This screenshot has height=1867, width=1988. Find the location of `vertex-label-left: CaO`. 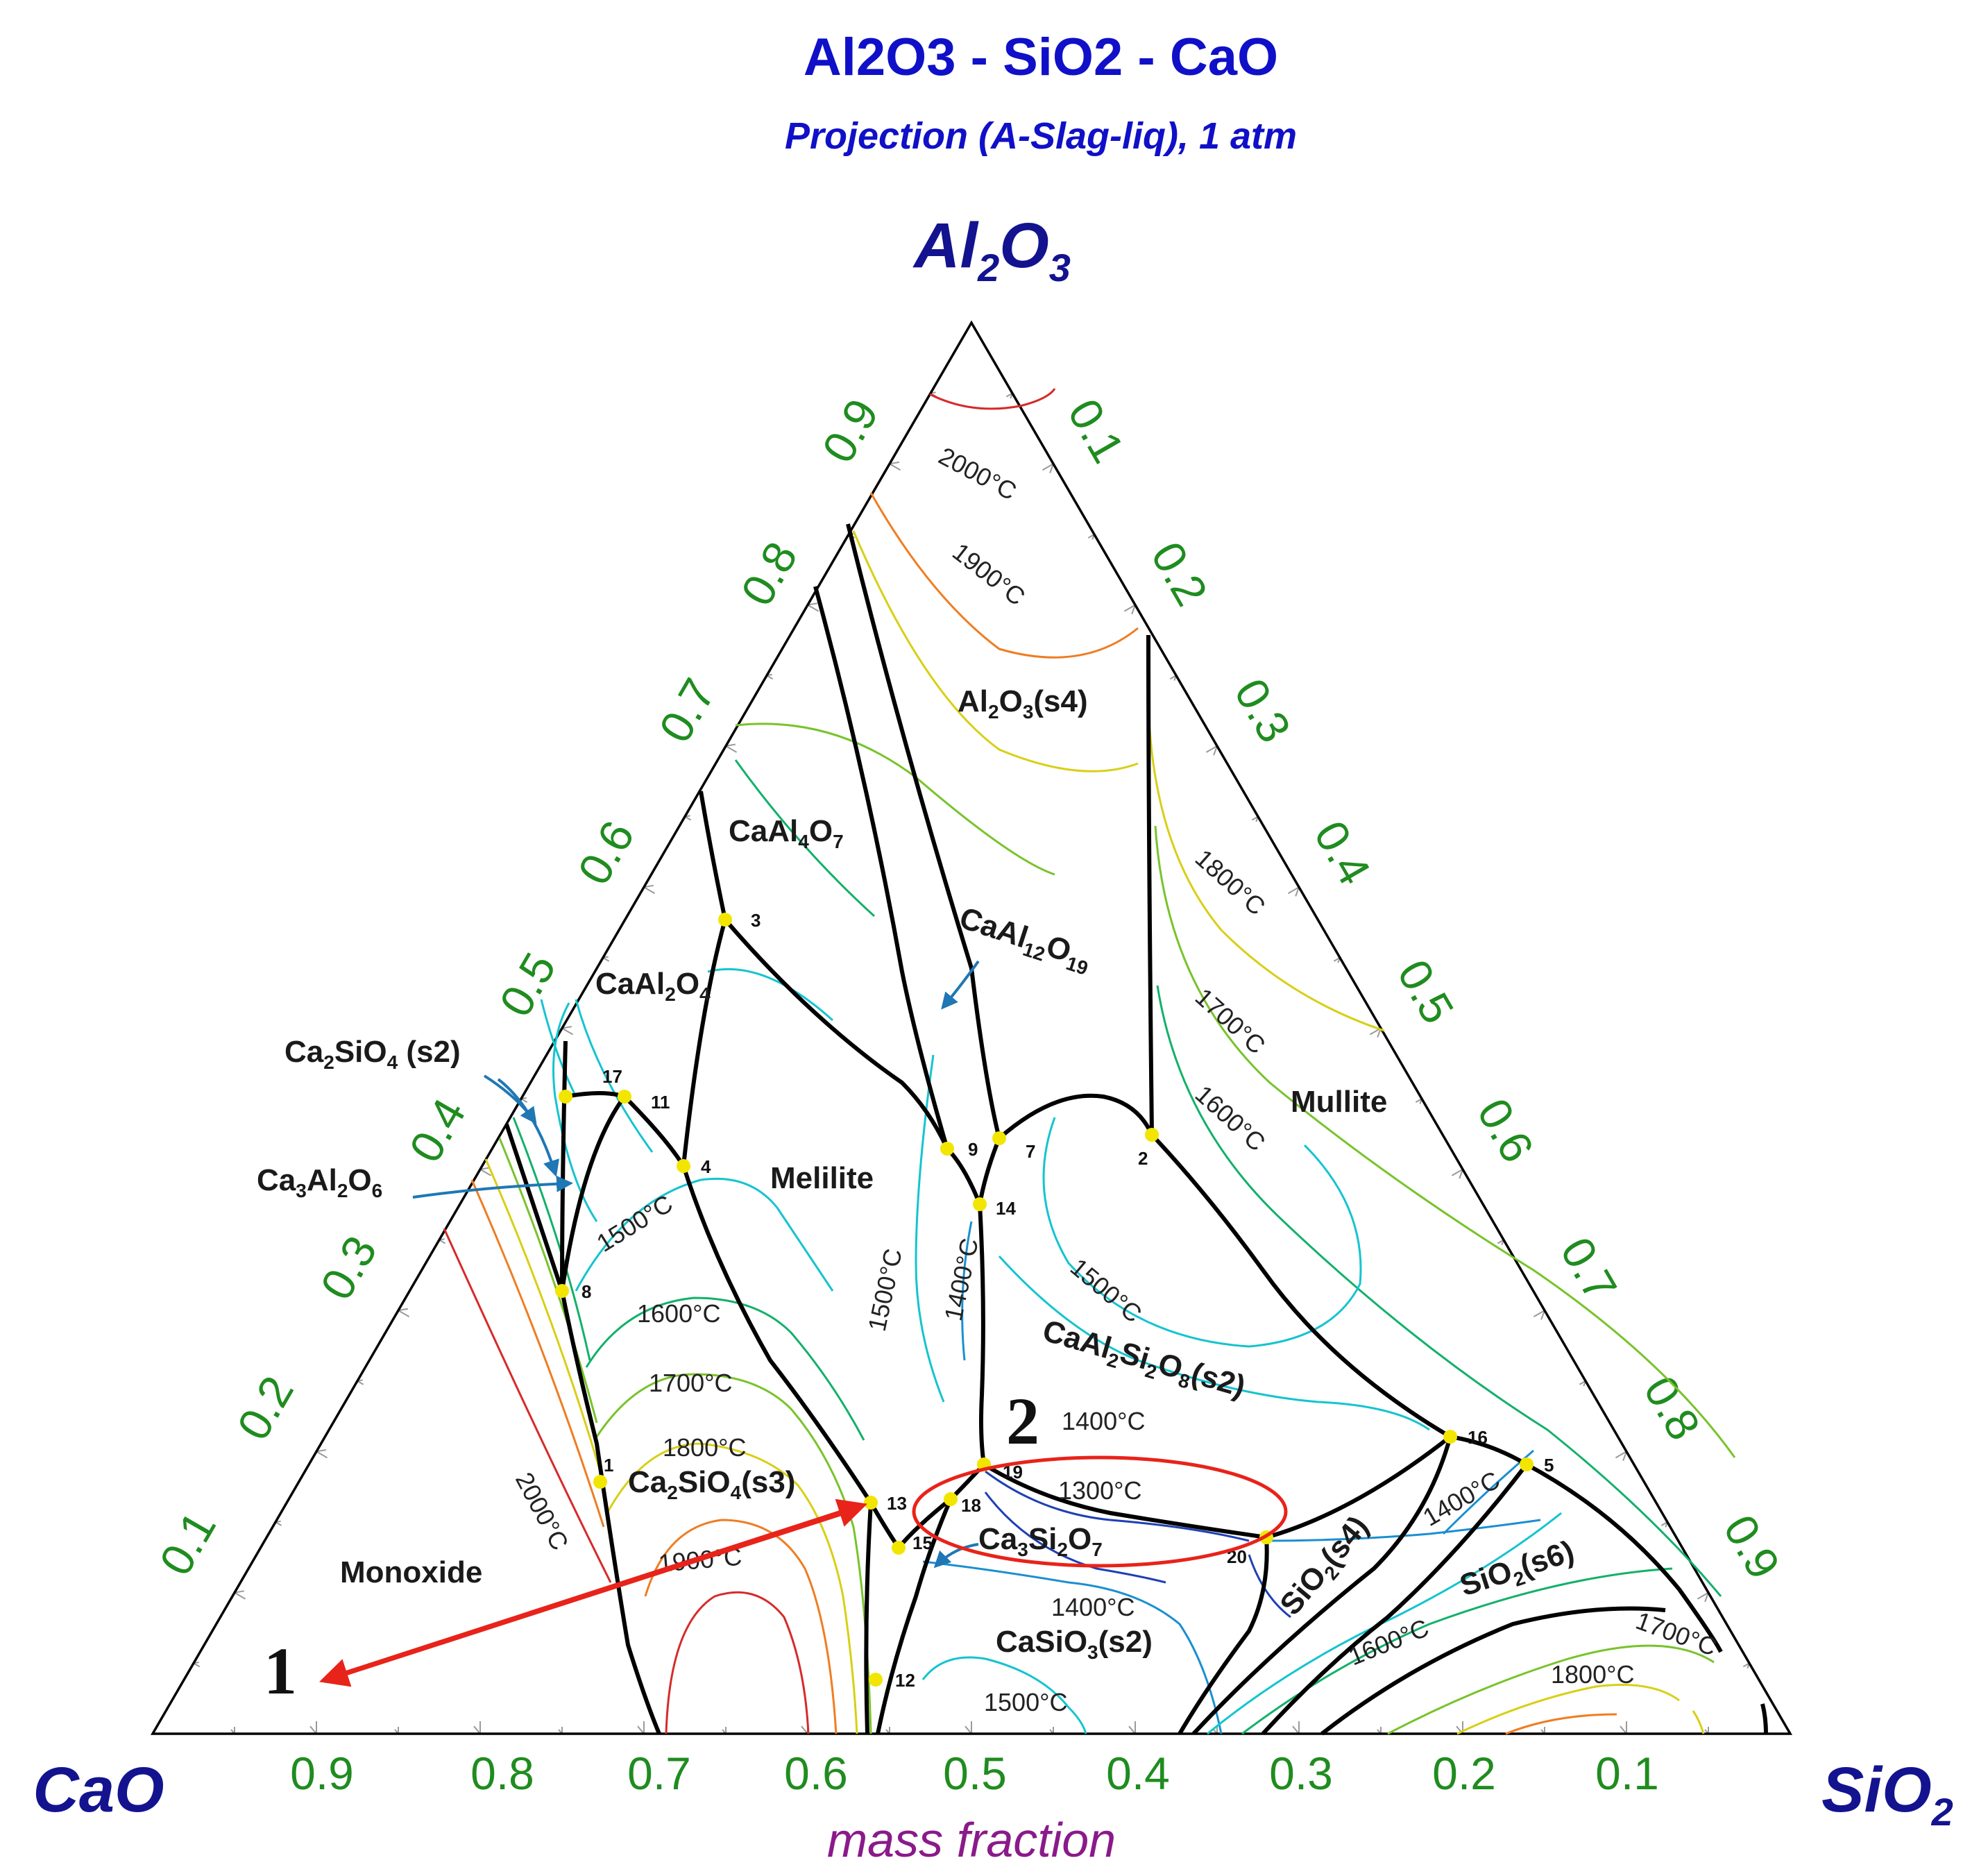

vertex-label-left: CaO is located at coordinates (99, 1790).